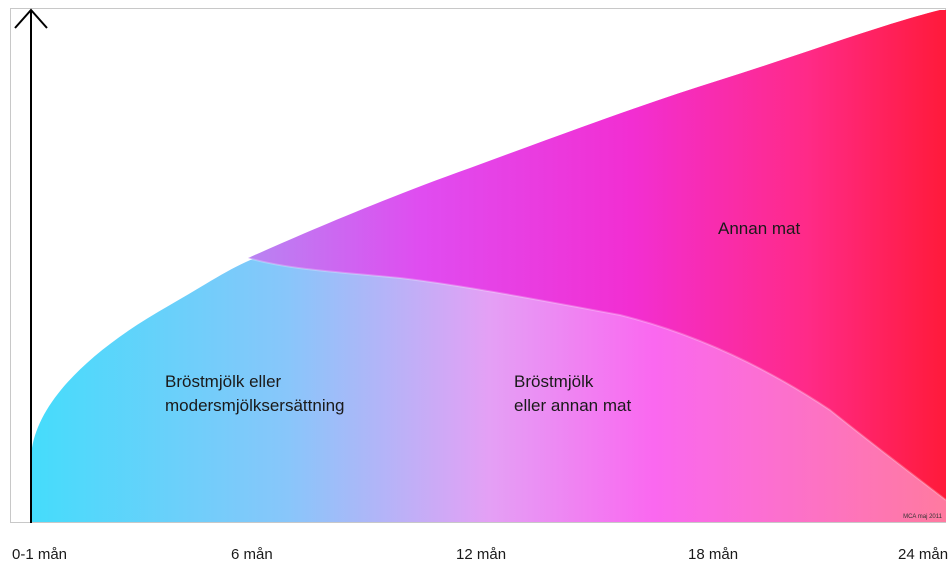 This screenshot has width=948, height=568. Describe the element at coordinates (573, 393) in the screenshot. I see `label-breastmilk-or-other-food: Bröstmjölk eller annan mat` at that location.